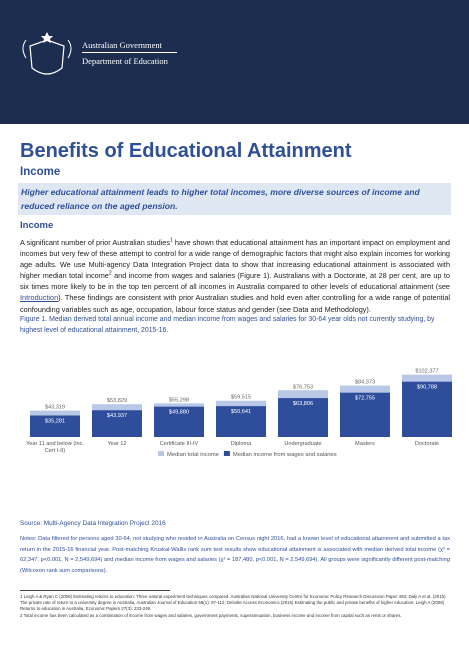  Describe the element at coordinates (117, 416) in the screenshot. I see `value-label: $43,937` at that location.